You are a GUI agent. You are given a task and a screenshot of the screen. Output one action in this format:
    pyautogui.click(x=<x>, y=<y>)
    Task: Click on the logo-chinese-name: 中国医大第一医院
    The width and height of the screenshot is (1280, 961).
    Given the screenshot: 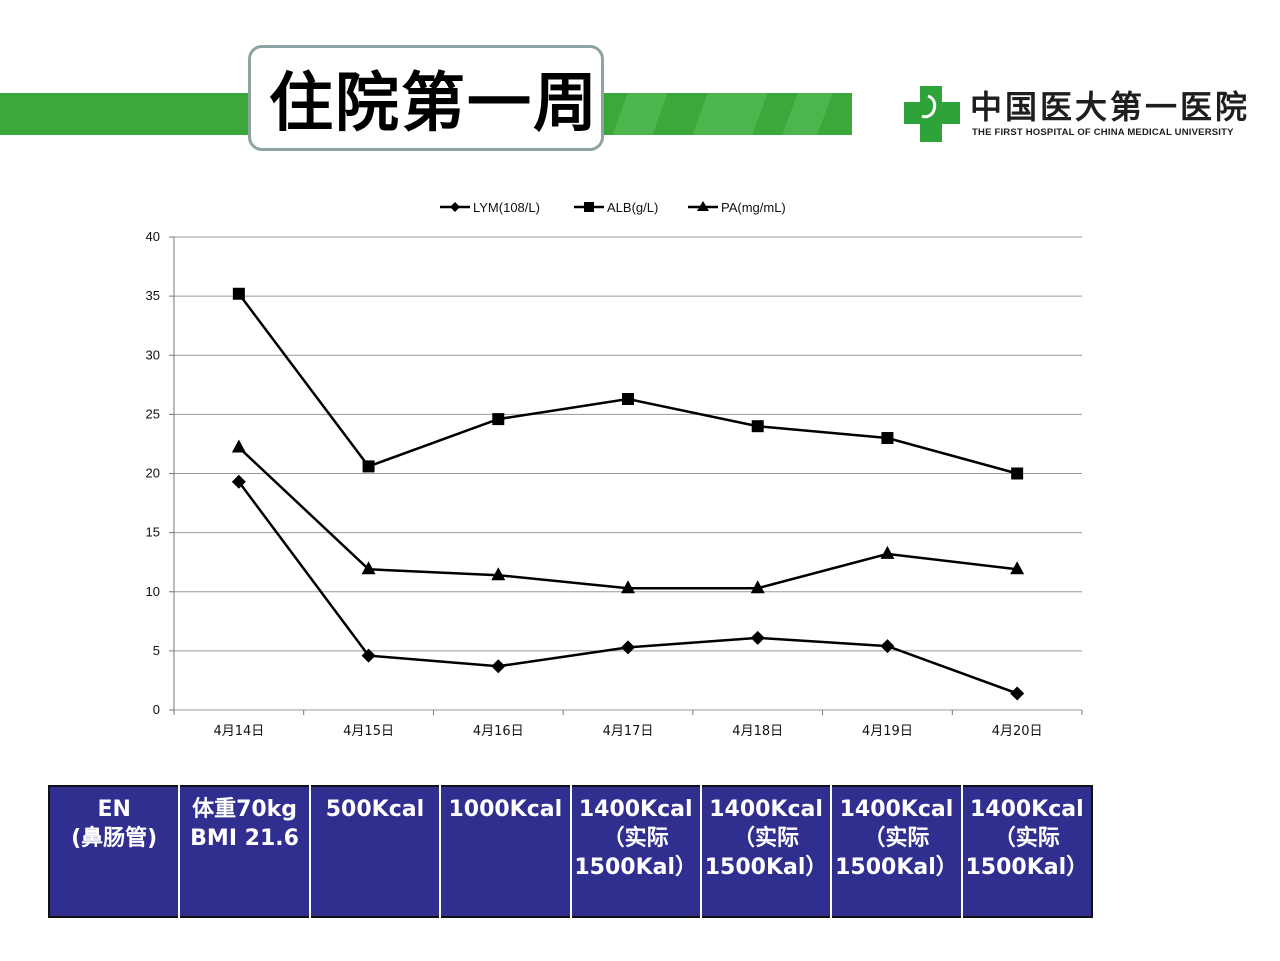 What is the action you would take?
    pyautogui.click(x=1110, y=107)
    